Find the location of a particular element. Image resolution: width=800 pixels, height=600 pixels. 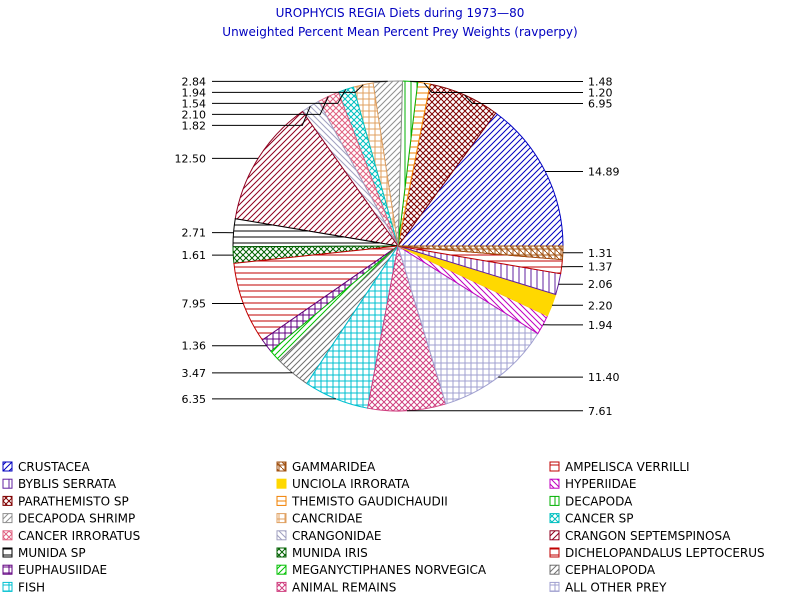

slice-value-label: 2.10 is located at coordinates (194, 114).